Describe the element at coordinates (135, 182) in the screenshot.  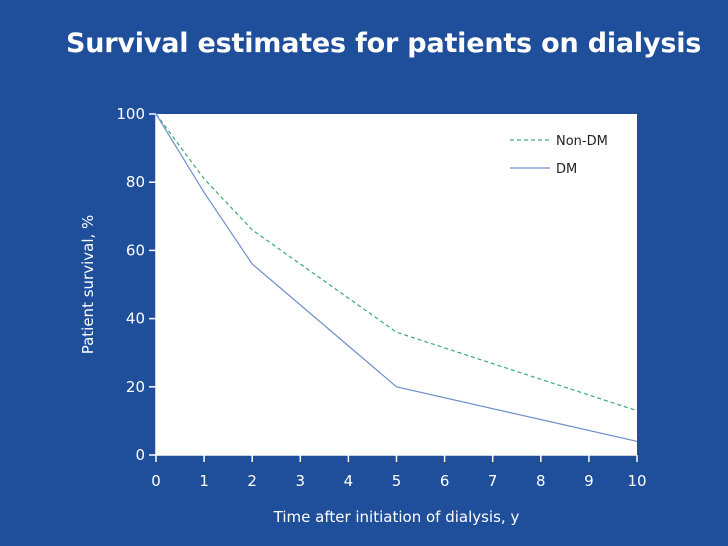
I see `y-tick-label-80: 80` at that location.